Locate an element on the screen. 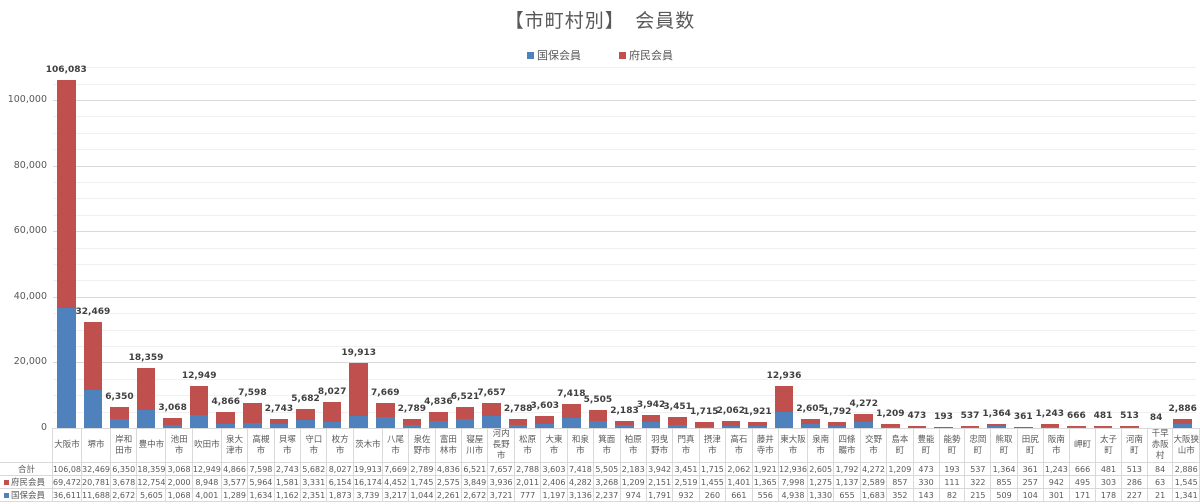 The image size is (1200, 504). table-cell: 2,789 is located at coordinates (422, 469).